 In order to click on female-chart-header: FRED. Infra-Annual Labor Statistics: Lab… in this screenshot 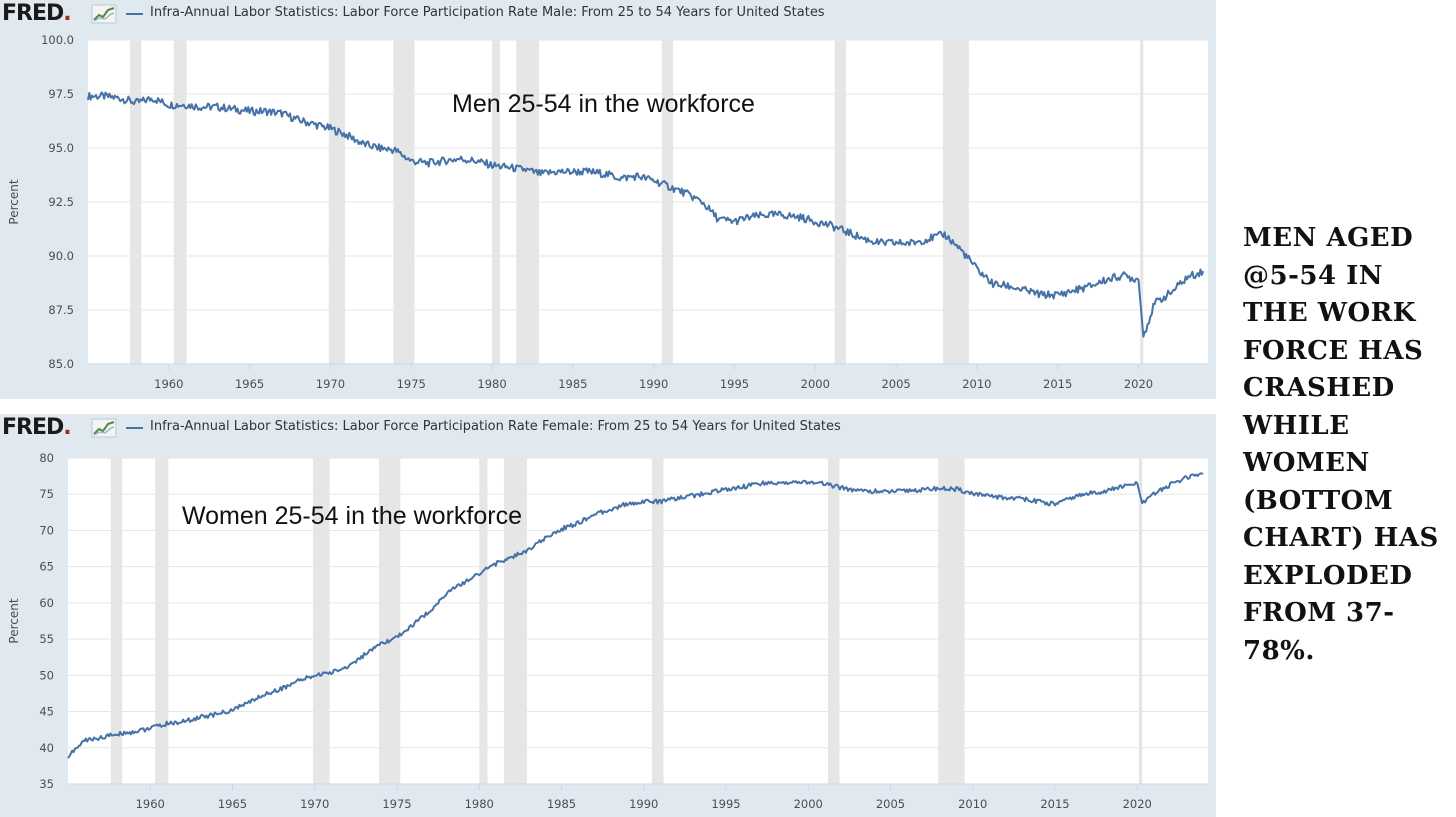, I will do `click(608, 428)`.